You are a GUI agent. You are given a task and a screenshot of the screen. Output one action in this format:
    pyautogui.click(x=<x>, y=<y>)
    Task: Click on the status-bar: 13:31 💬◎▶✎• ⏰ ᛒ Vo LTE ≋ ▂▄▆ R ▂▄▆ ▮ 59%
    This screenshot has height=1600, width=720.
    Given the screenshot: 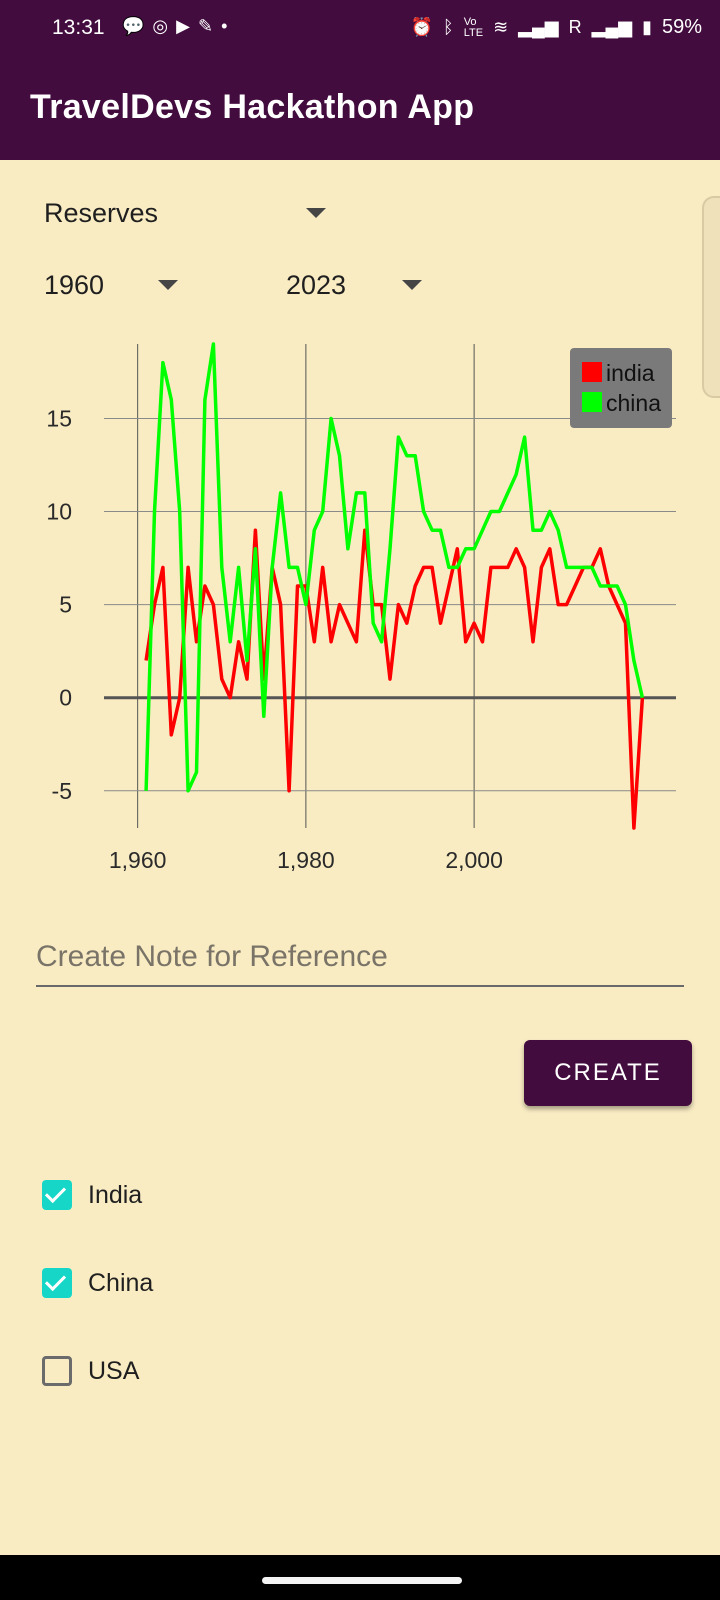 What is the action you would take?
    pyautogui.click(x=360, y=30)
    